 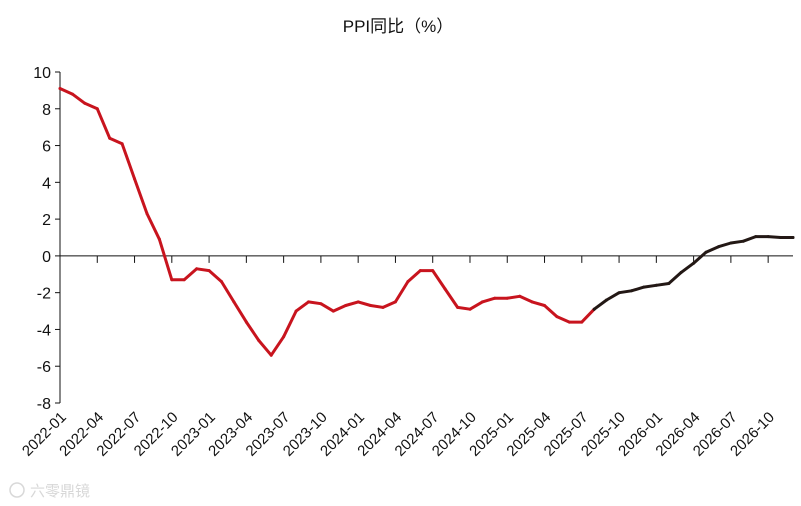 I want to click on y-tick-label: 0, so click(x=46, y=257).